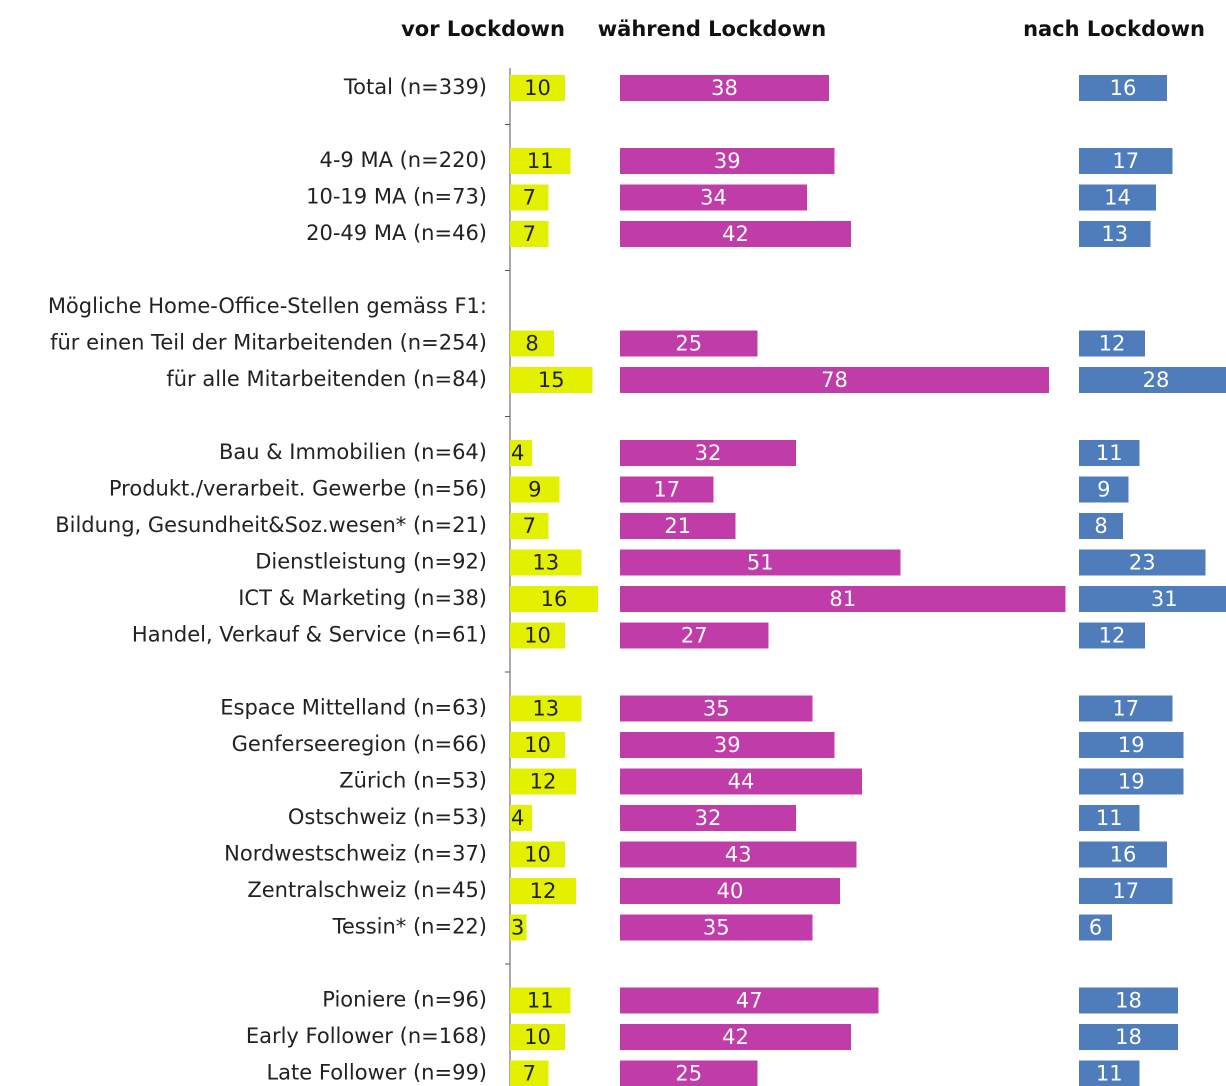  I want to click on value-label: 27, so click(694, 636).